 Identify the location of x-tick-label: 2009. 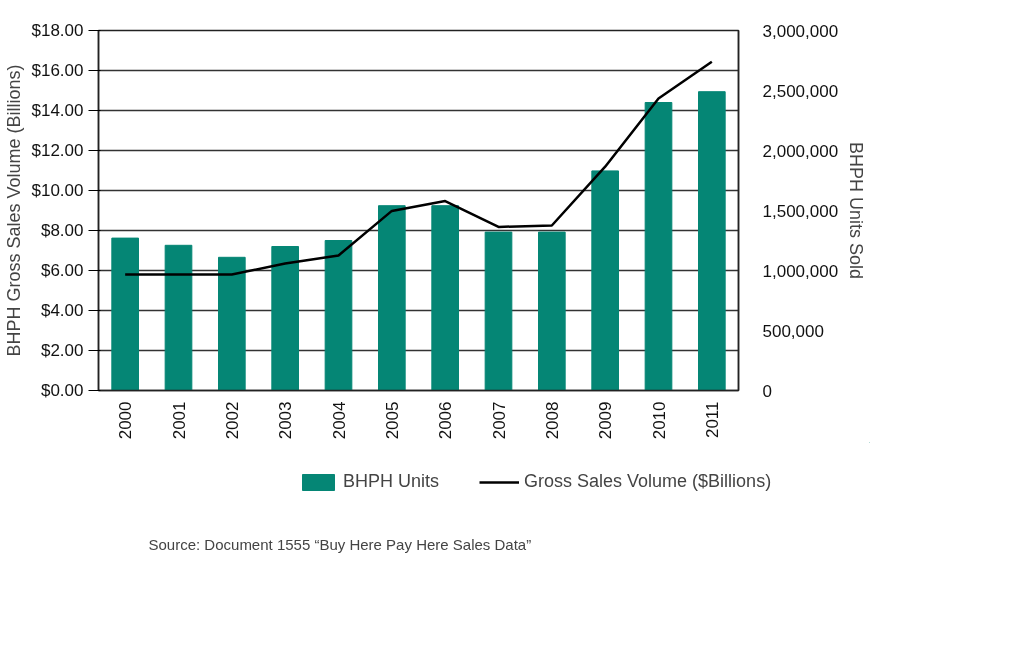
(606, 420).